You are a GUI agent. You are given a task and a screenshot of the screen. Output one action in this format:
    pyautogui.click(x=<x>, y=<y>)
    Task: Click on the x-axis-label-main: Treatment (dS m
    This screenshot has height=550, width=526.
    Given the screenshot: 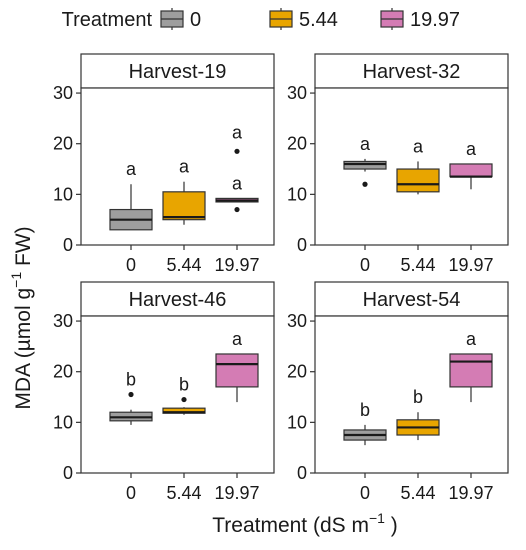 What is the action you would take?
    pyautogui.click(x=290, y=525)
    